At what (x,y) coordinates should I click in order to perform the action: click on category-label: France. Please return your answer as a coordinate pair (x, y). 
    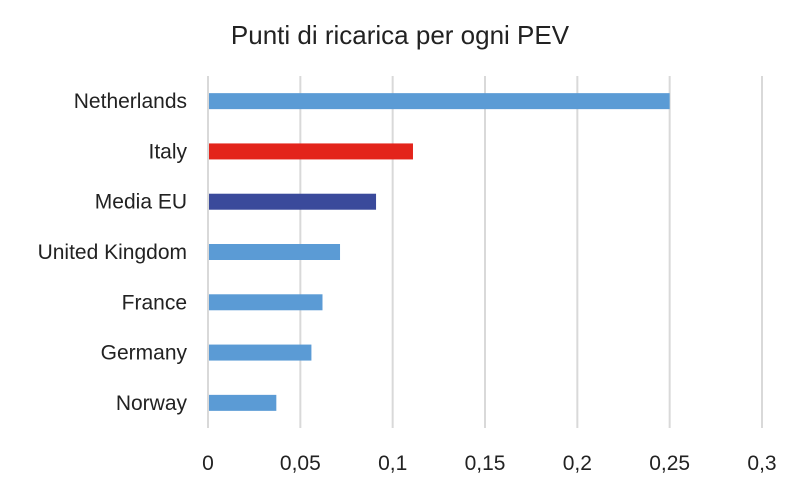
    Looking at the image, I should click on (154, 302).